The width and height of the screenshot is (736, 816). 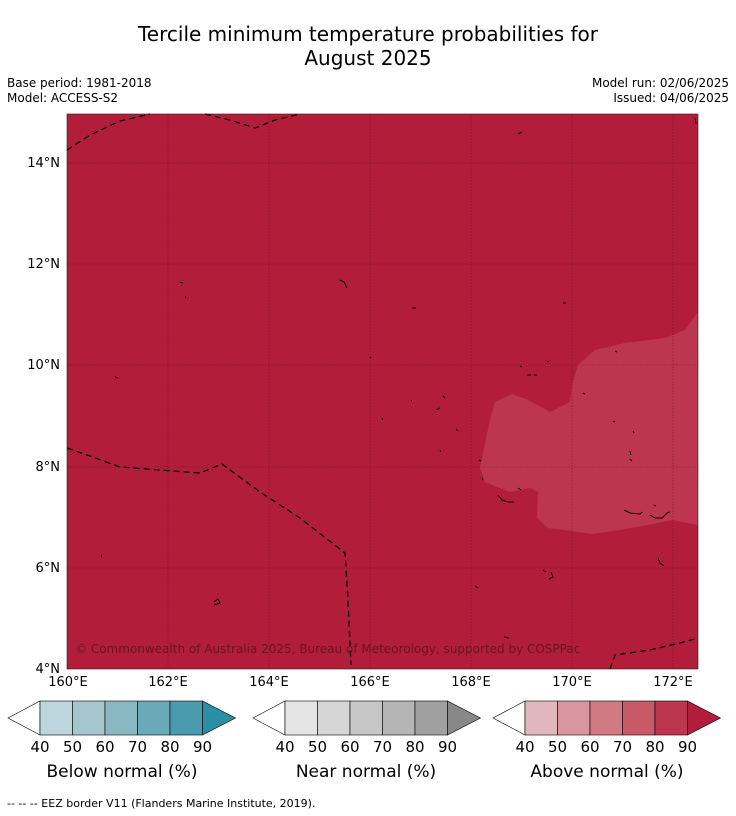 I want to click on lat-label-14n: 14°N, so click(x=43, y=163).